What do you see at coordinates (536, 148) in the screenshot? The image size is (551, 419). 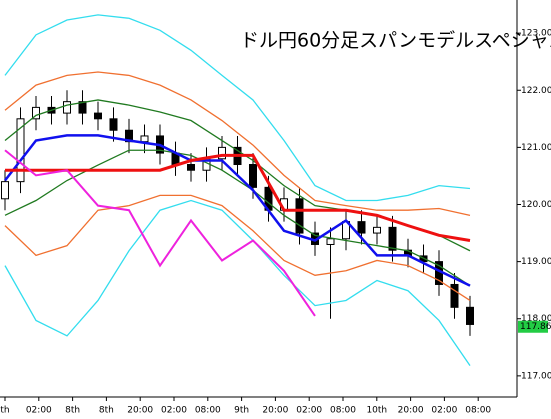 I see `y-tick-label: 121.00` at bounding box center [536, 148].